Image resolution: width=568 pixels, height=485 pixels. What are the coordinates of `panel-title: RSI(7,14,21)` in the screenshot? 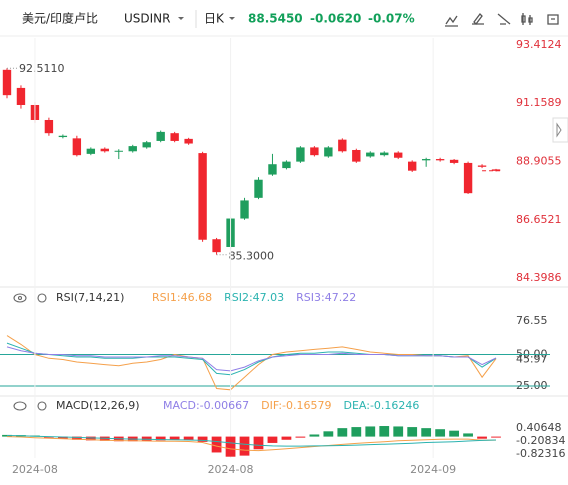 It's located at (90, 297).